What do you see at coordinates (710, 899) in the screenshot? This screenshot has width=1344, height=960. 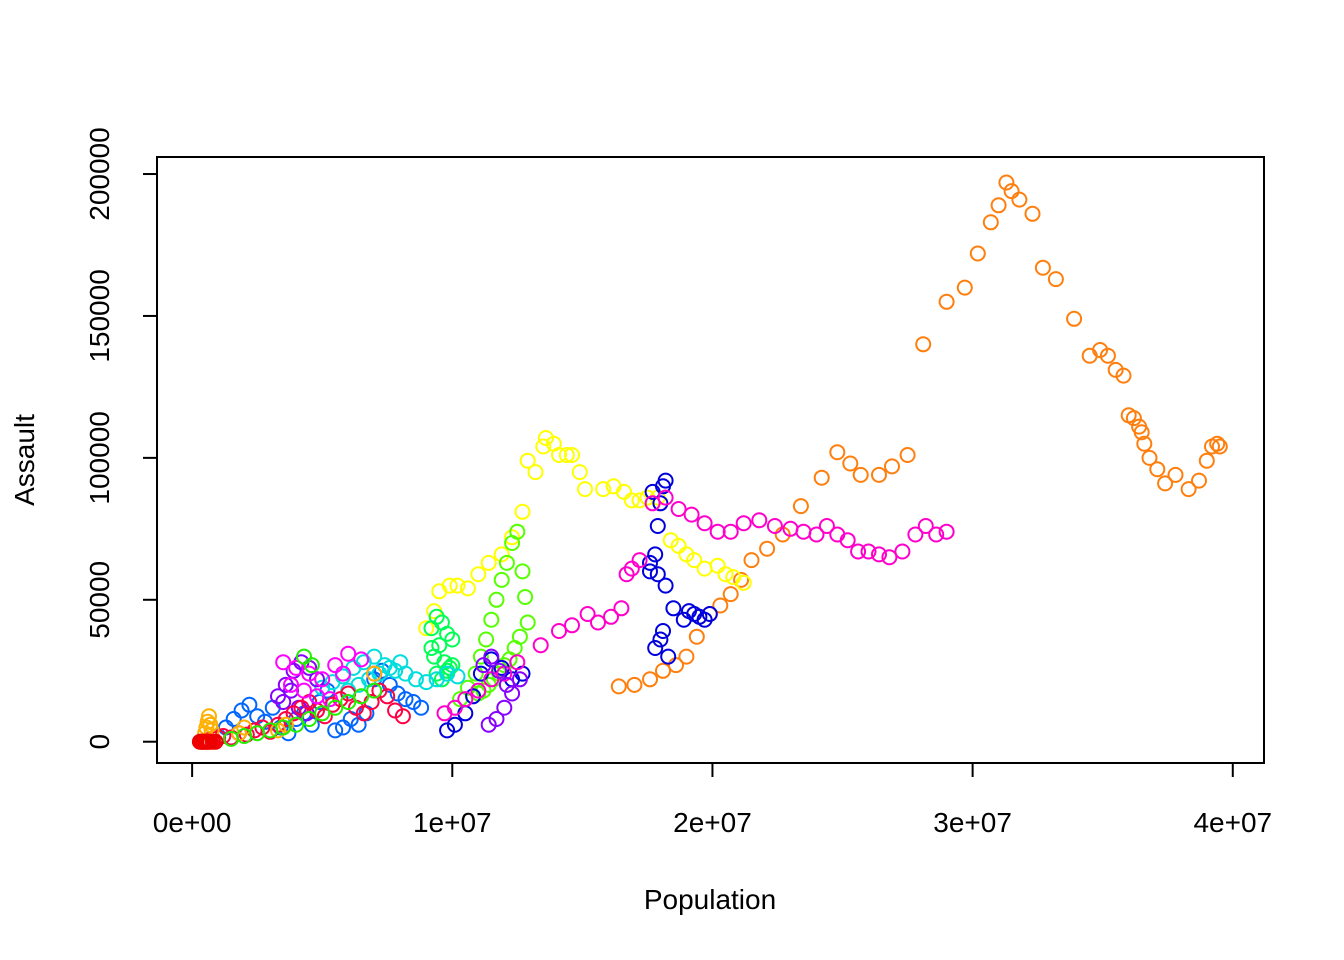 I see `x-axis-label: Population` at bounding box center [710, 899].